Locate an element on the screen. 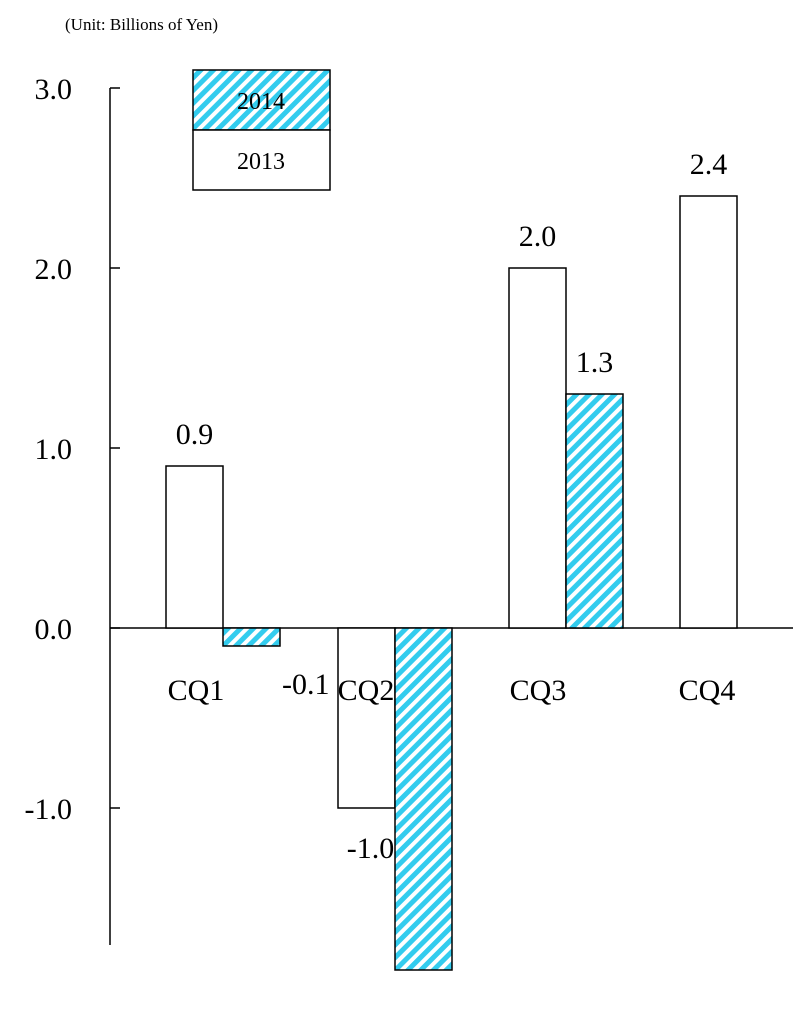  y-tick-label: 1.0 is located at coordinates (54, 449).